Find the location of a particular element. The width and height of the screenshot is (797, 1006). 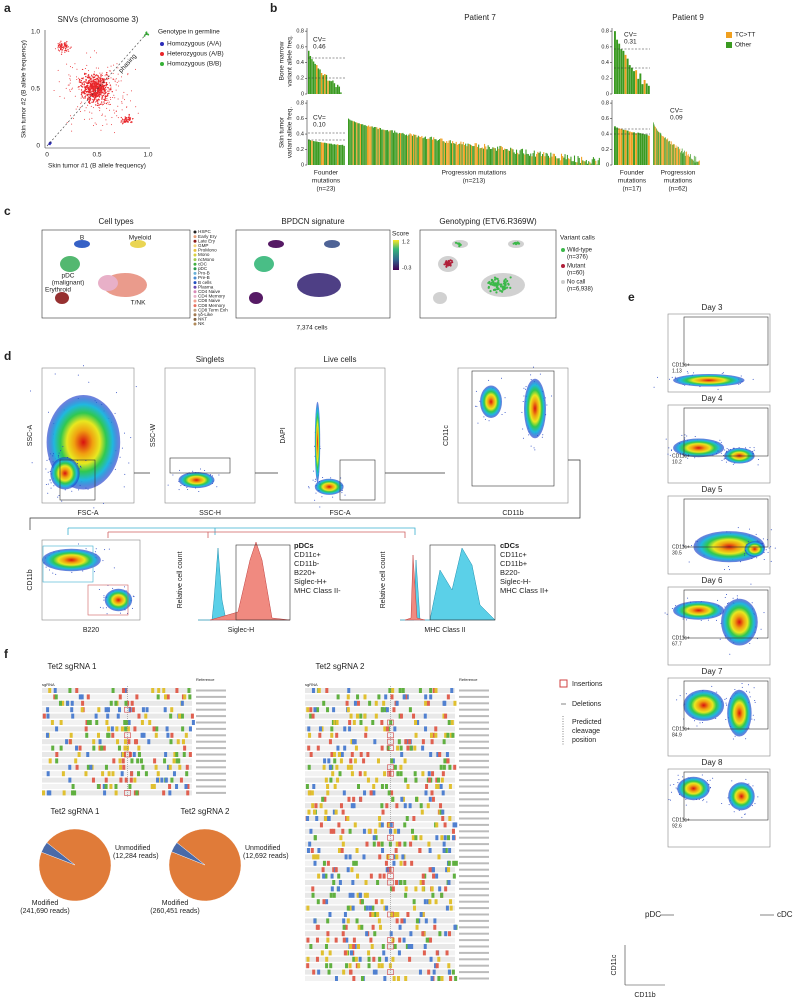

label: Skin tumor is located at coordinates (282, 132).